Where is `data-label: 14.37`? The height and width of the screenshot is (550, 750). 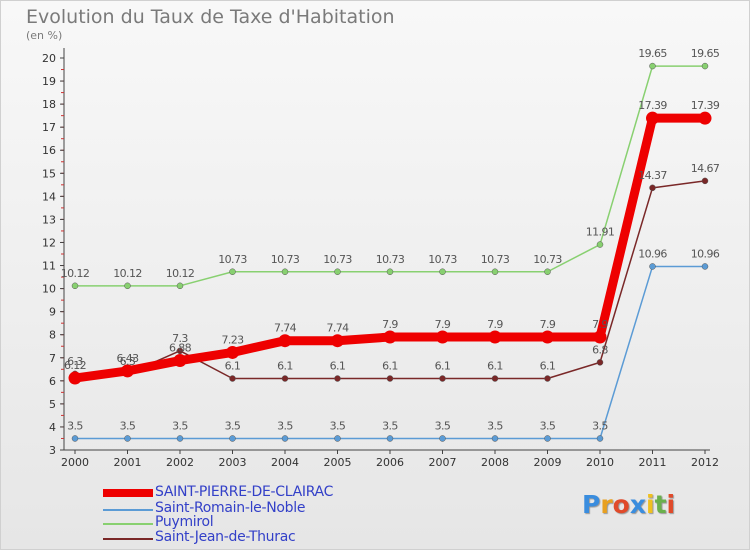 data-label: 14.37 is located at coordinates (652, 175).